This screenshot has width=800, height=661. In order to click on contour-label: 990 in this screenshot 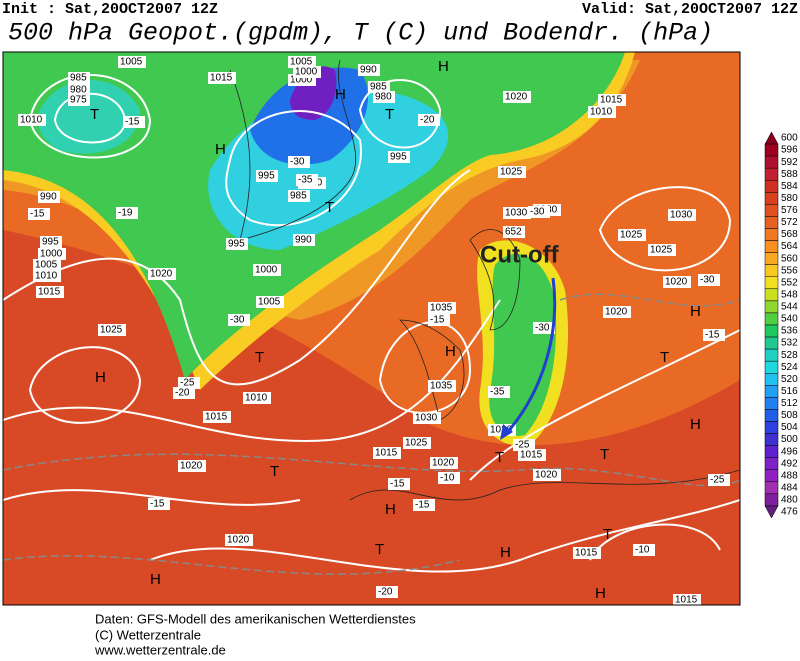, I will do `click(368, 70)`.